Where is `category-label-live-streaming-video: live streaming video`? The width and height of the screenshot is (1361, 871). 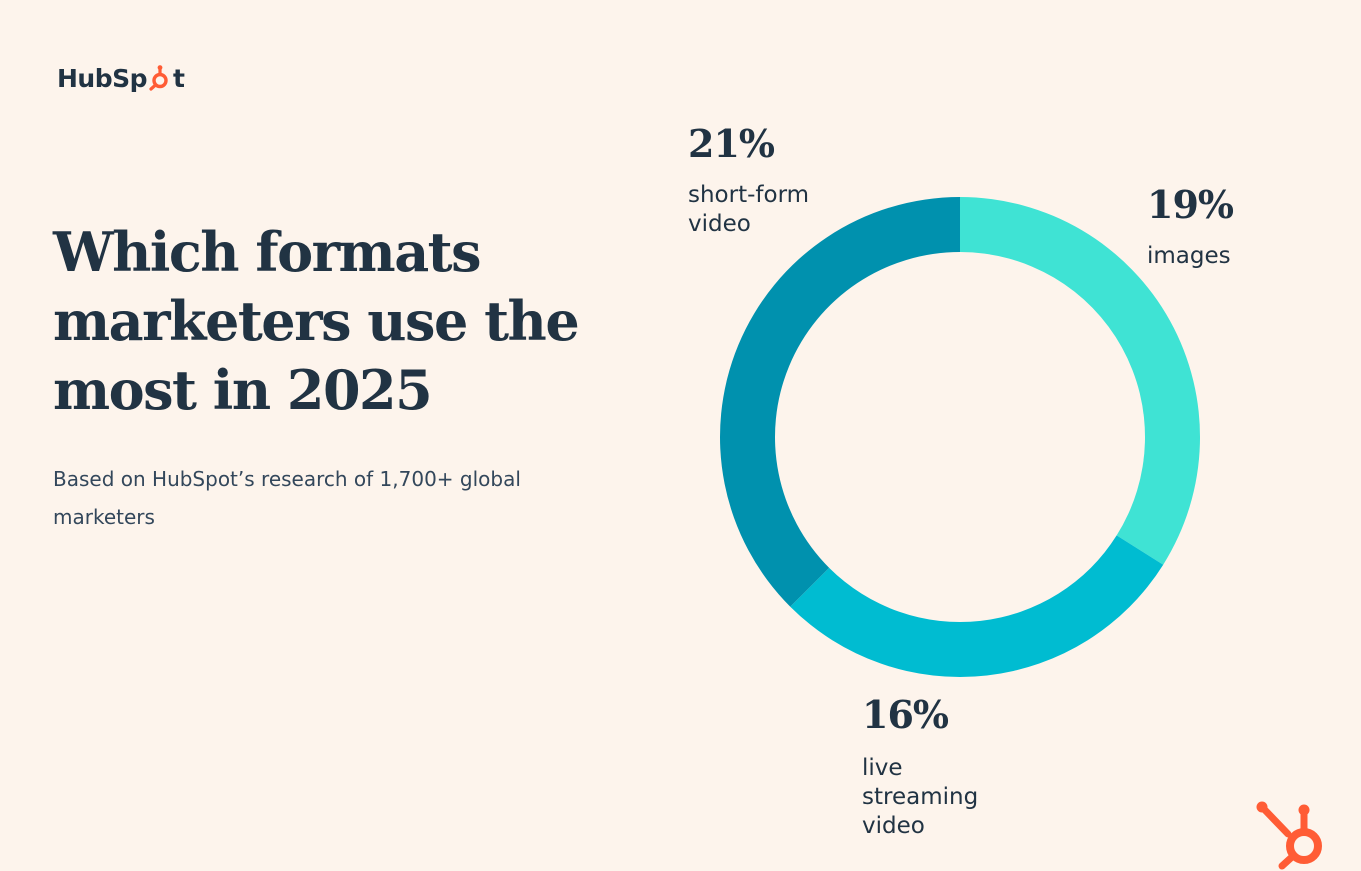
category-label-live-streaming-video: live streaming video is located at coordinates (920, 797).